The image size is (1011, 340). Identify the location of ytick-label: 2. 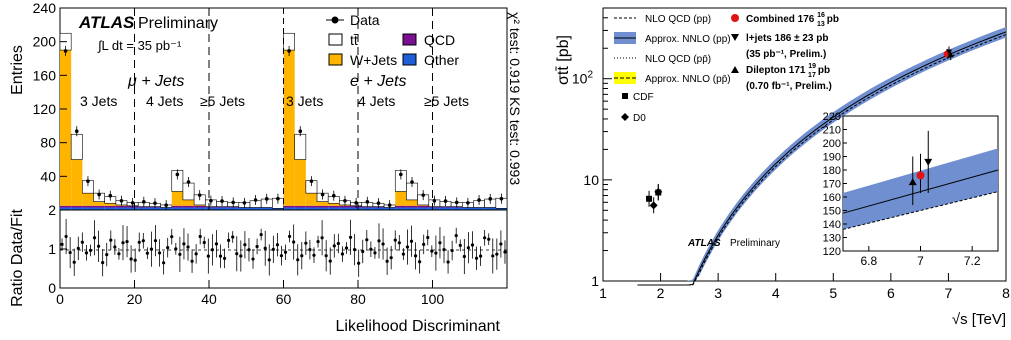
(52, 210).